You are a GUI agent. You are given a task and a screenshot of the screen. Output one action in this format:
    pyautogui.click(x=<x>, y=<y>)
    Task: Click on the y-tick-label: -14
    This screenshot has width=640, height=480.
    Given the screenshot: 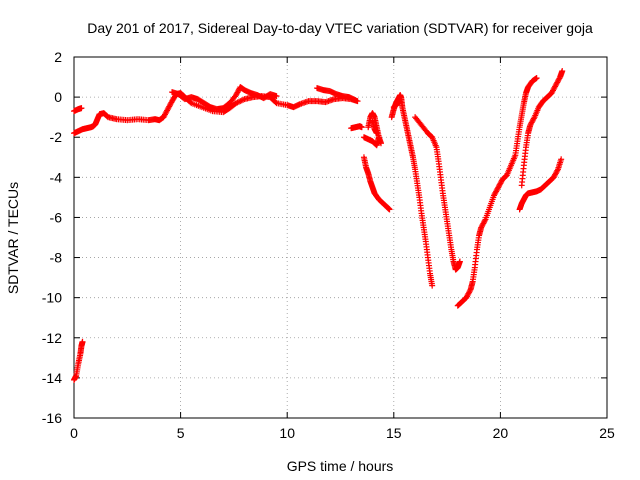 What is the action you would take?
    pyautogui.click(x=52, y=378)
    